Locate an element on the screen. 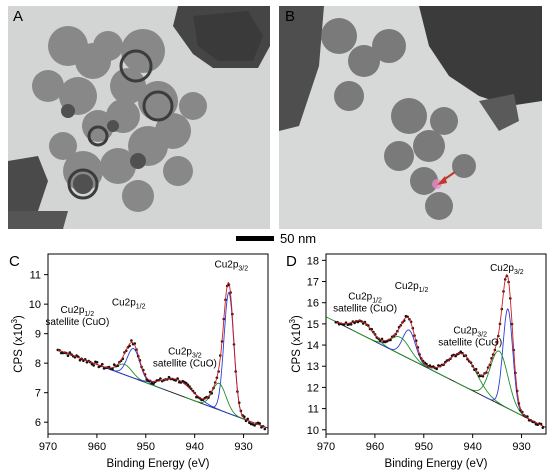  scale-bar is located at coordinates (255, 238).